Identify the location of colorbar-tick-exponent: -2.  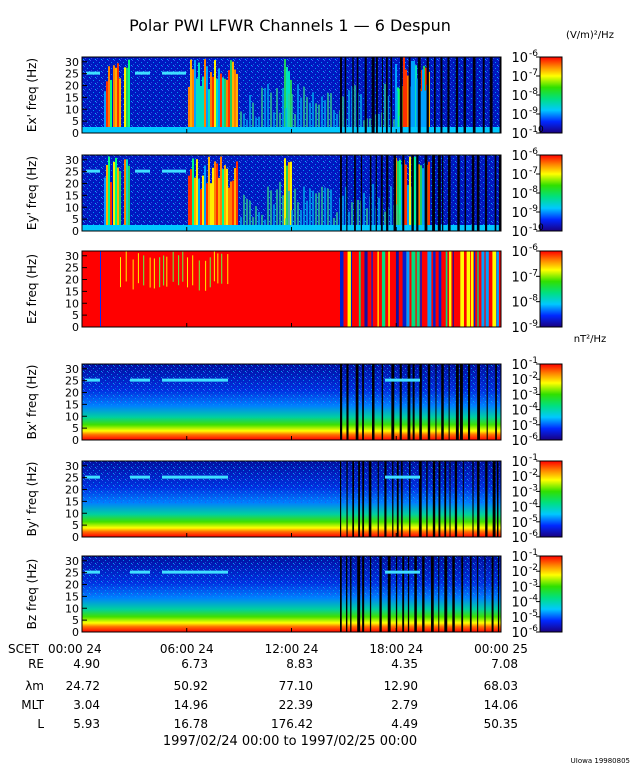
(533, 376).